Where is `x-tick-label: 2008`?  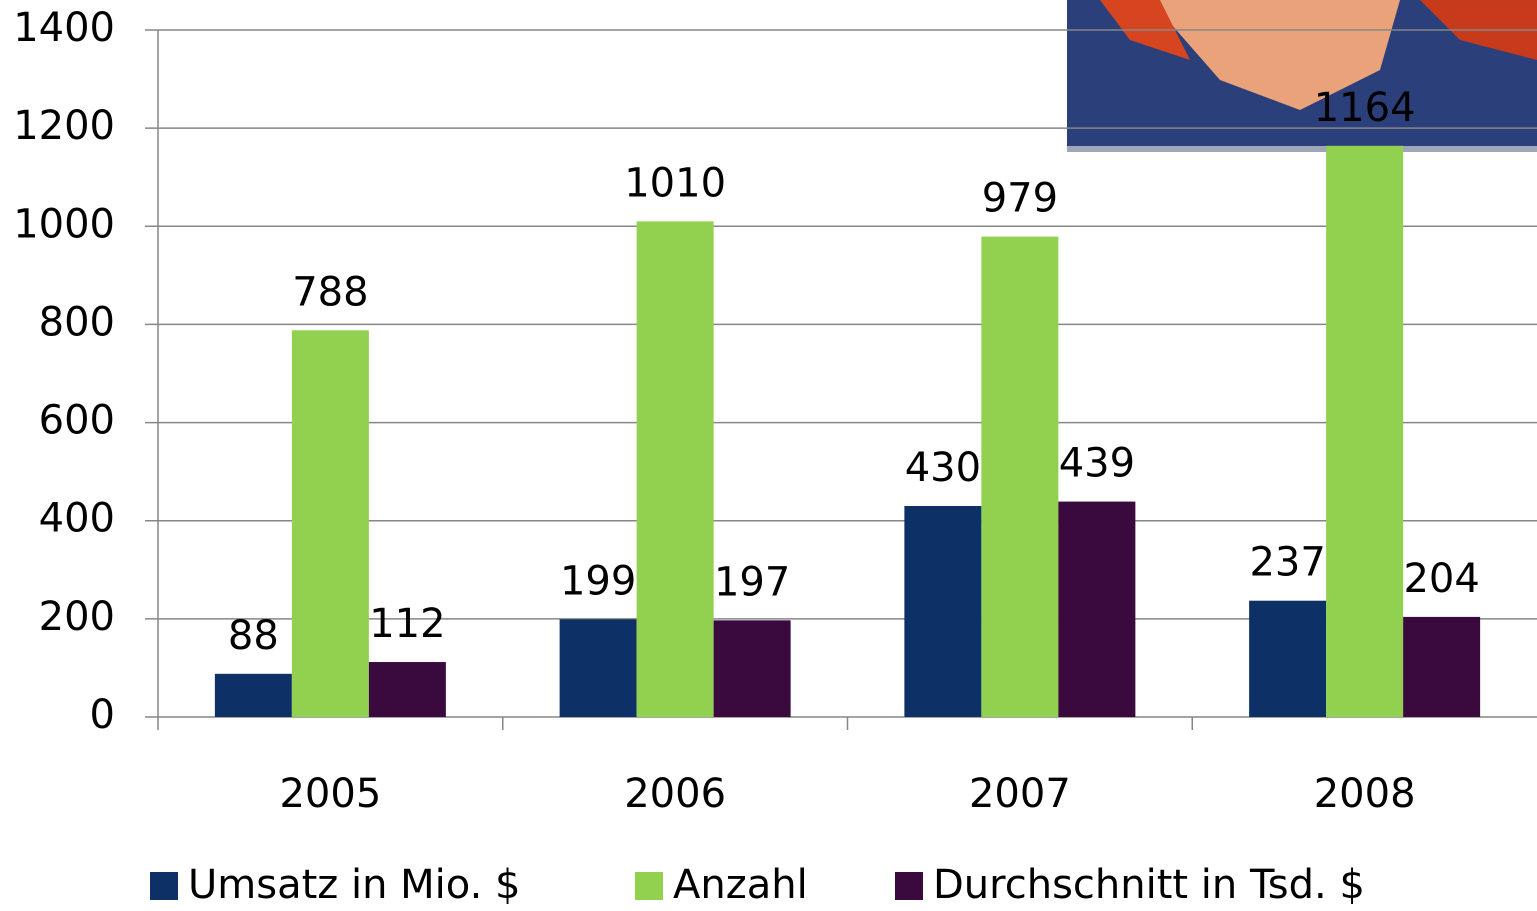
x-tick-label: 2008 is located at coordinates (1365, 794).